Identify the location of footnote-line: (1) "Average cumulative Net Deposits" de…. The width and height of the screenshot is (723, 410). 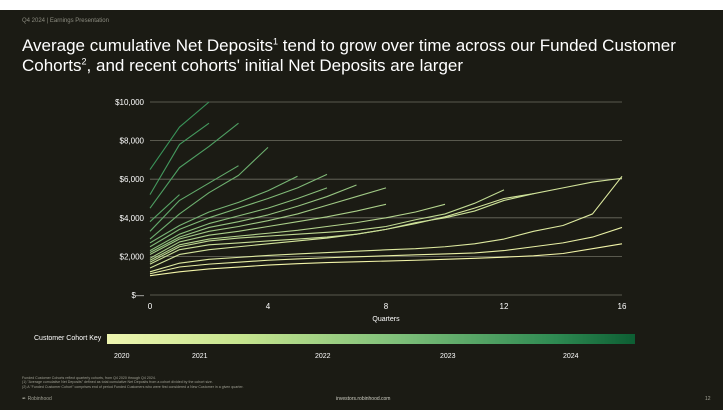
(117, 382).